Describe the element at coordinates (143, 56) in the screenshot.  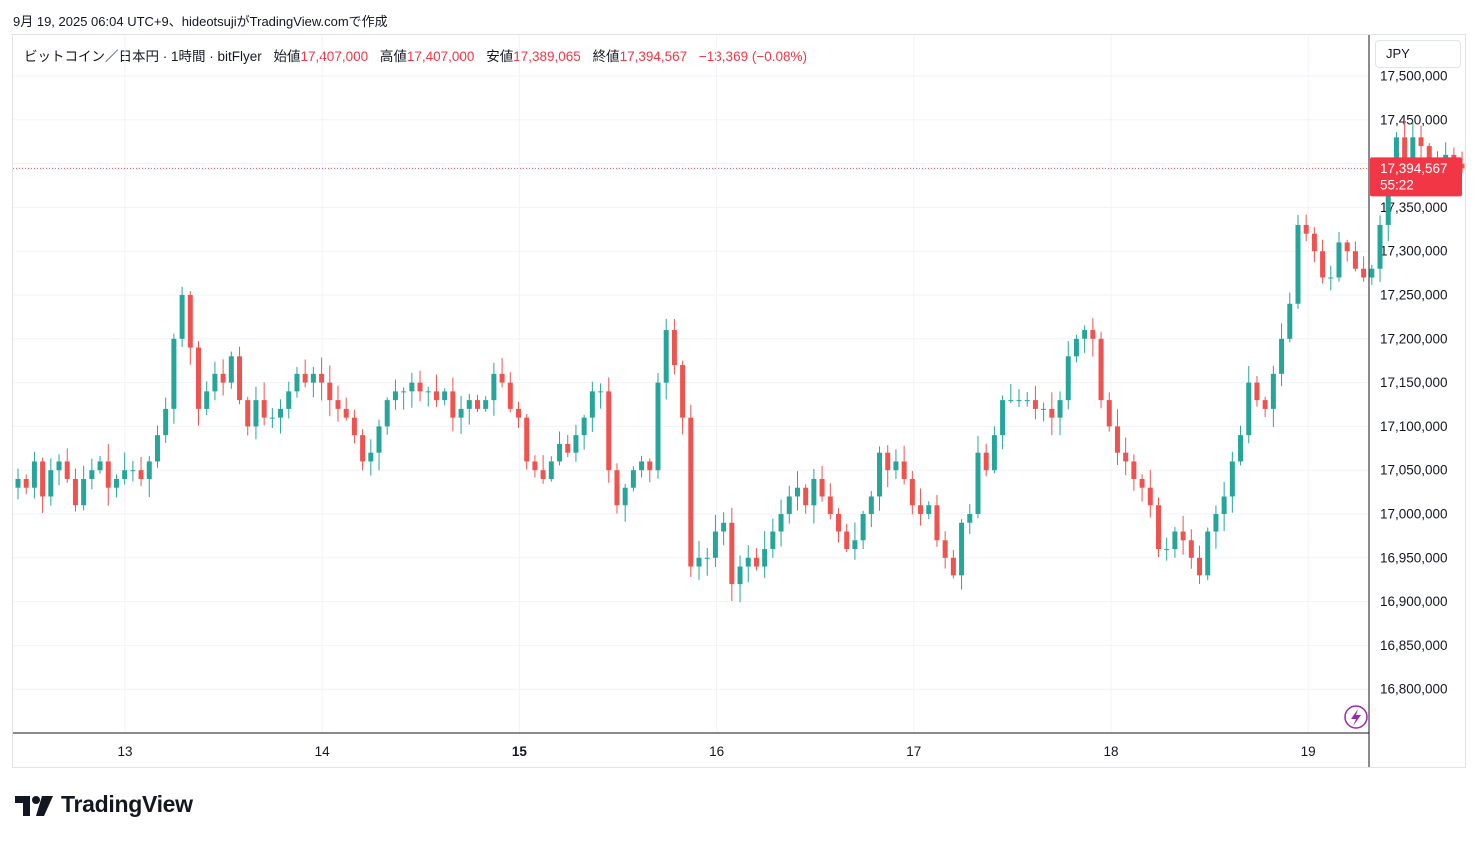
I see `legend-symbol: ビットコイン／日本円 · 1時間 · bitFlyer` at that location.